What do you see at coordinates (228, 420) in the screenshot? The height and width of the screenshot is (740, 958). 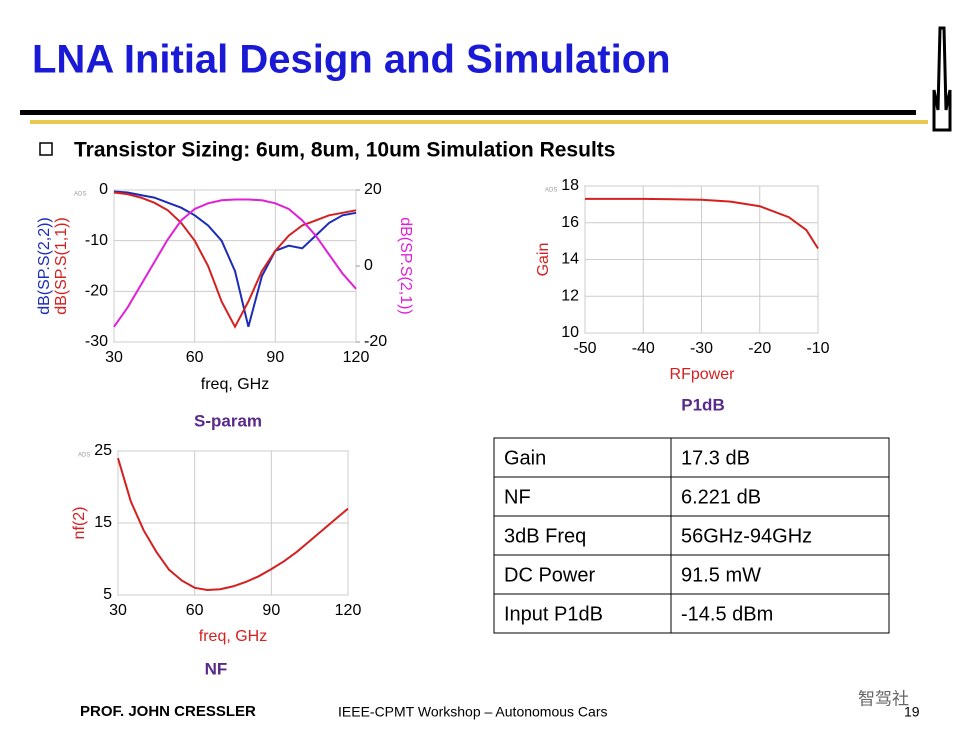 I see `chart-caption: S-param` at bounding box center [228, 420].